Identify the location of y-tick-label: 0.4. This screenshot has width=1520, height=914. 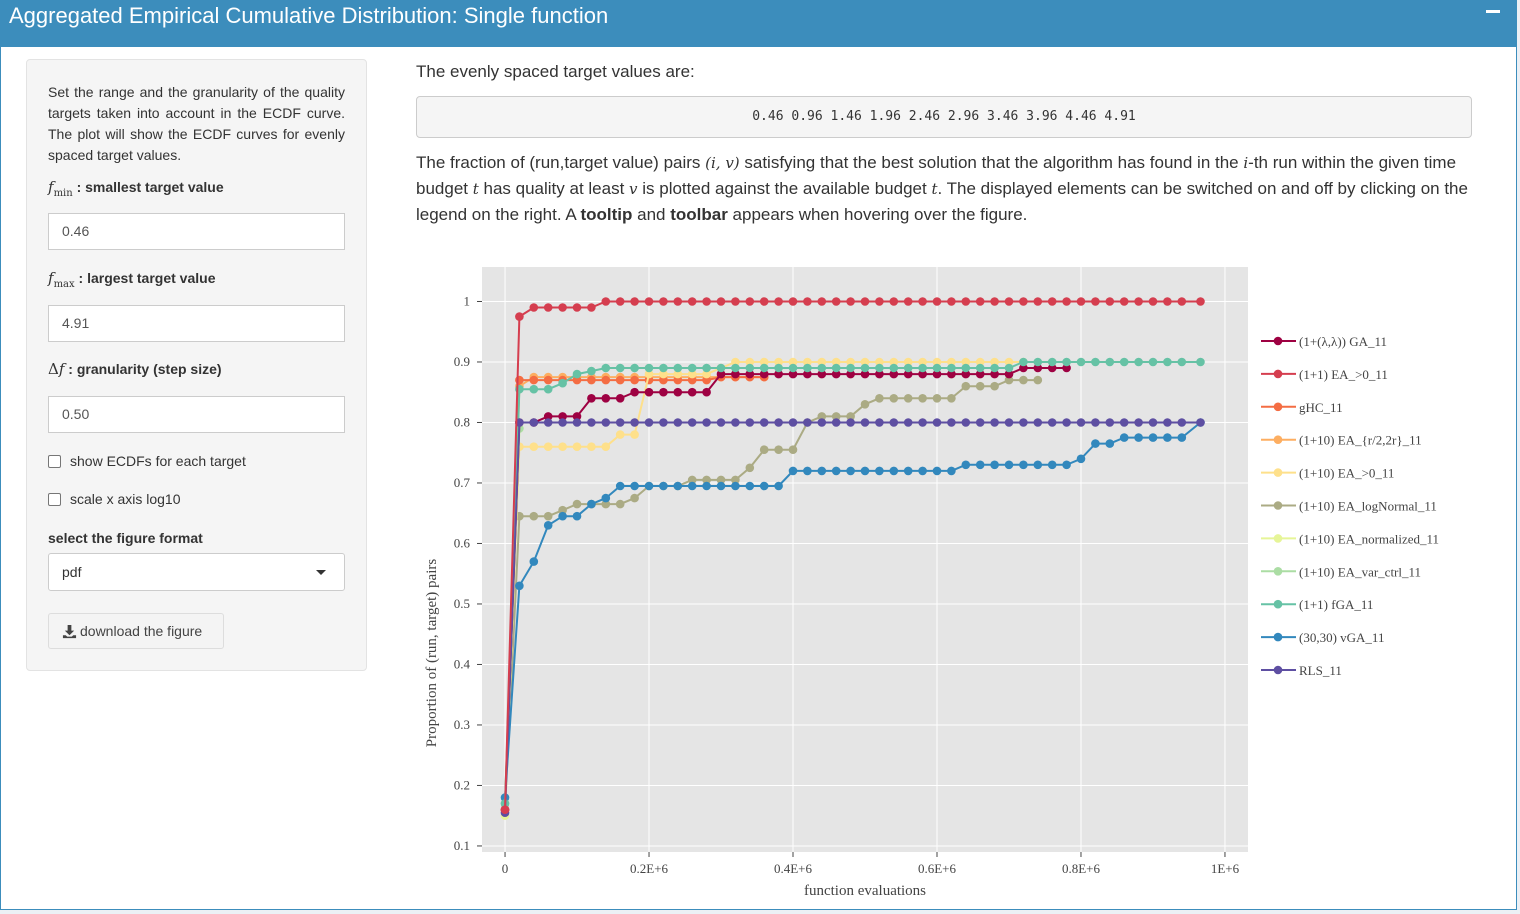
(462, 663).